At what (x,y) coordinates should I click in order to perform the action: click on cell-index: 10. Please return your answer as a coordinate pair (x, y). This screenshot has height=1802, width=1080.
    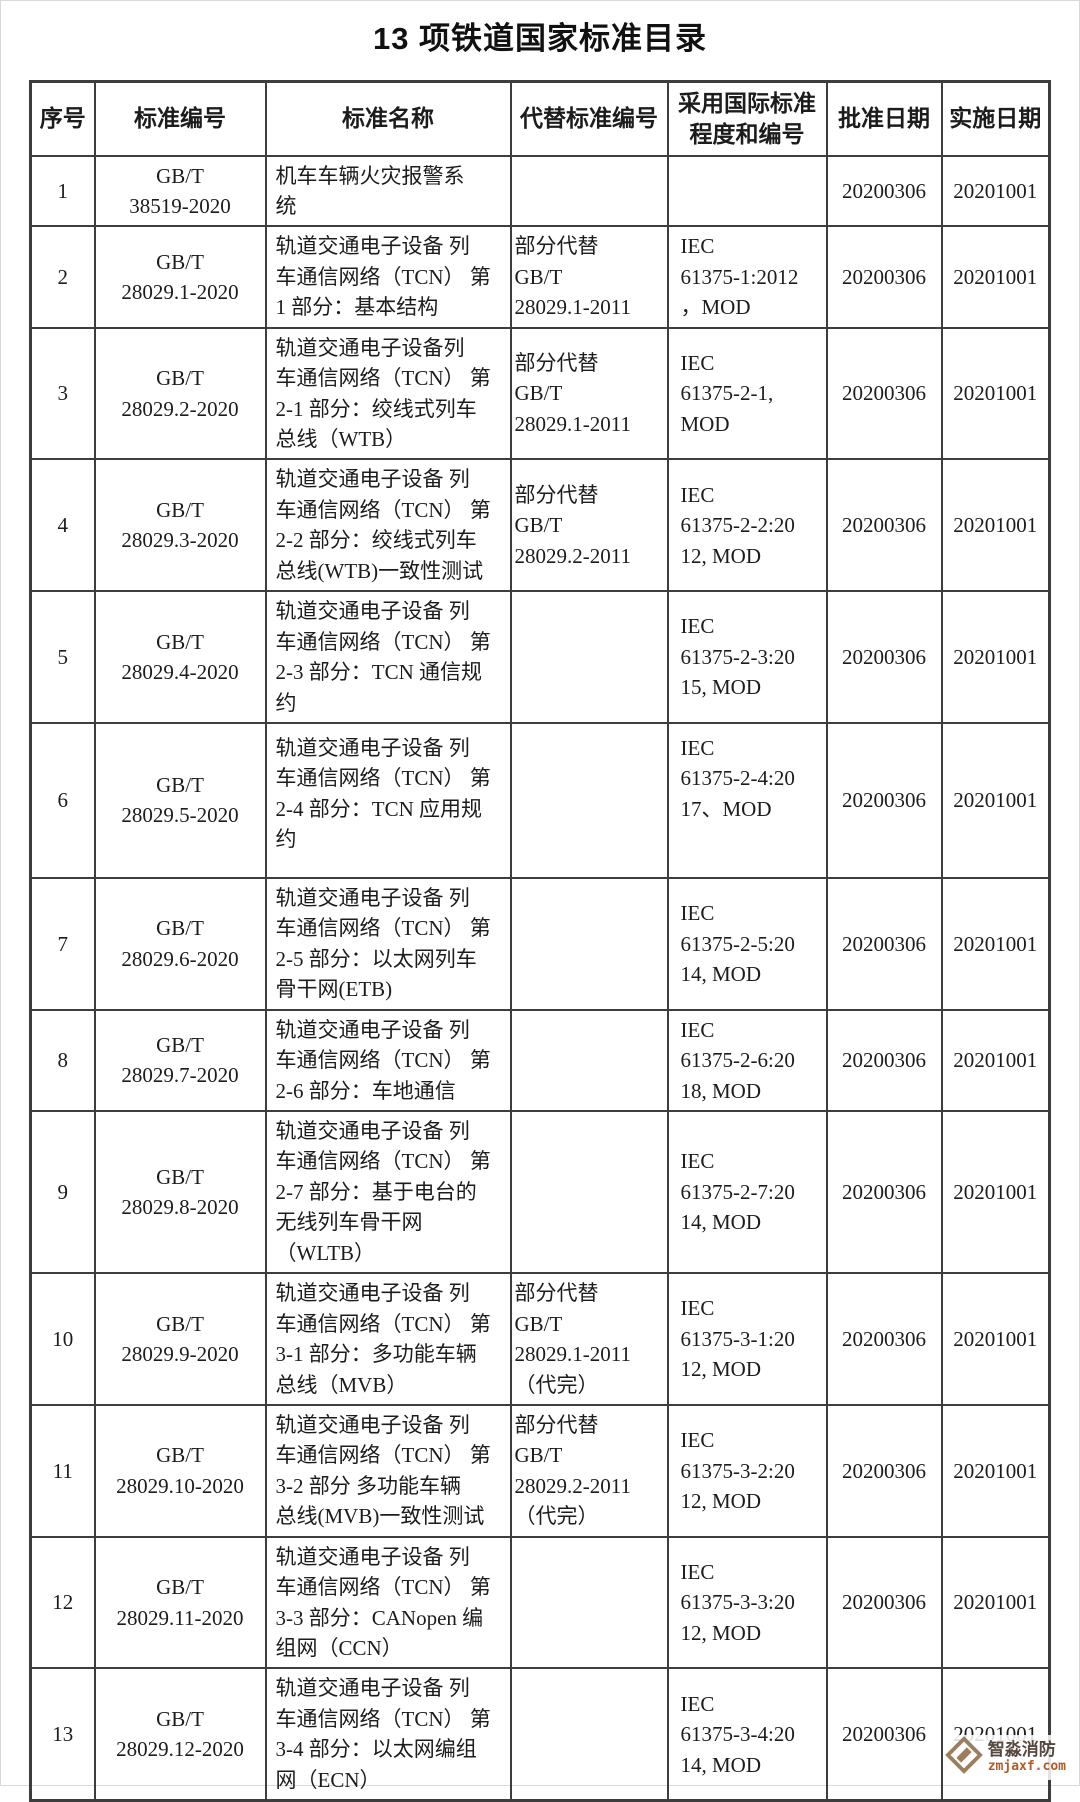
    Looking at the image, I should click on (62, 1339).